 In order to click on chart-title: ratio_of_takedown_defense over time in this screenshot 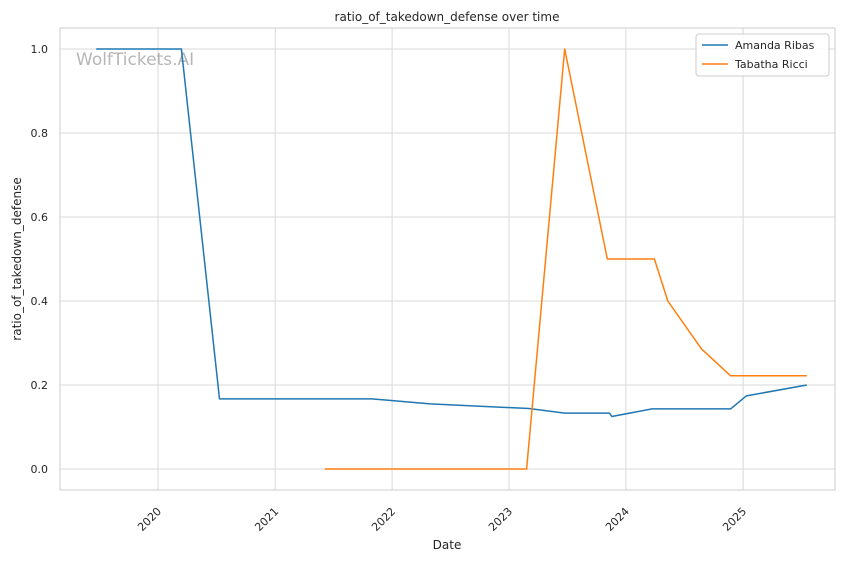, I will do `click(447, 17)`.